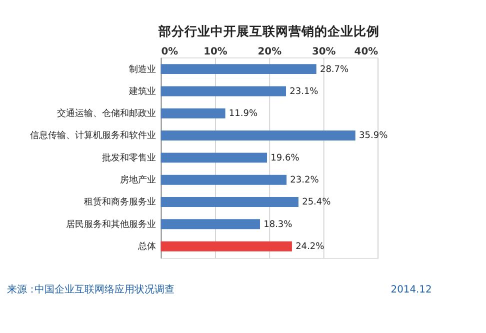 The height and width of the screenshot is (333, 486). I want to click on data-label: 23.1%, so click(304, 91).